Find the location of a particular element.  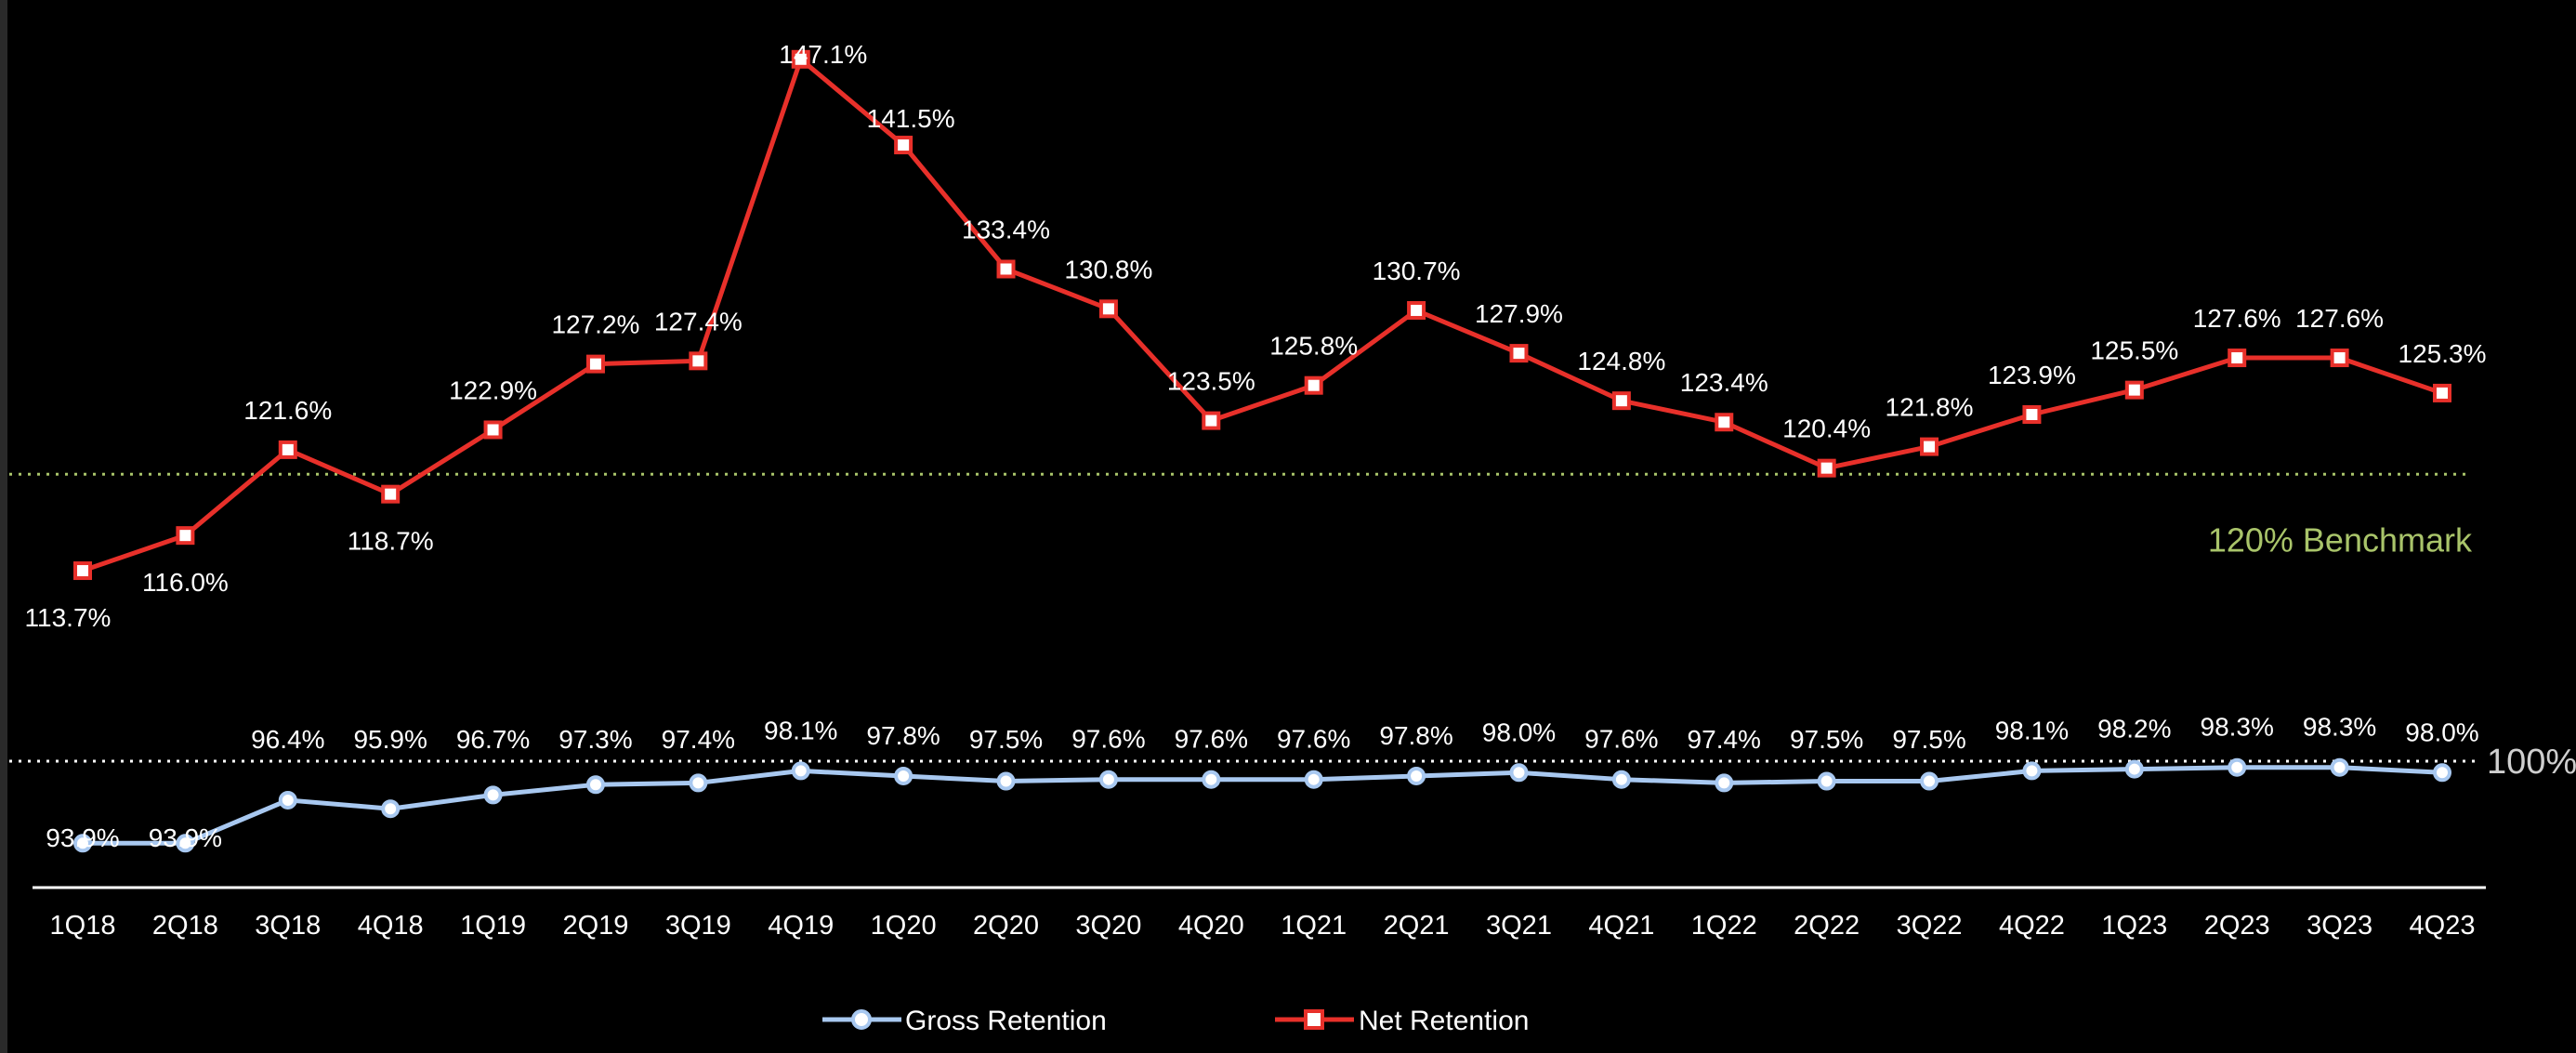

gross-retention-data-label: 96.4% is located at coordinates (287, 739).